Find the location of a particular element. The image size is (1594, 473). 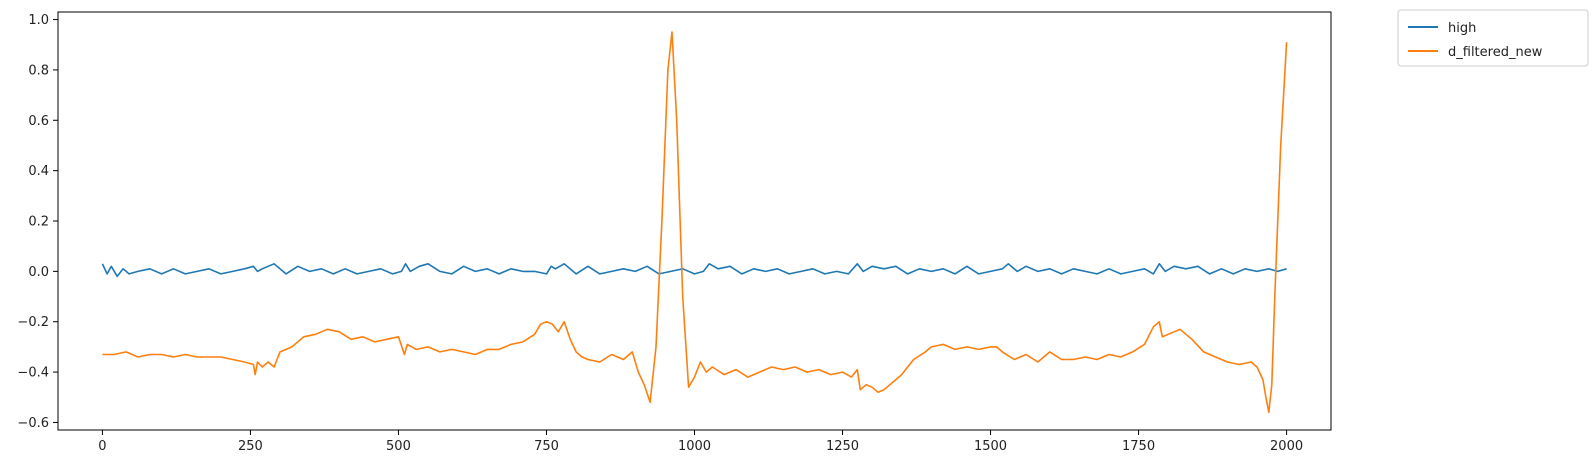

x-tick-label: 250 is located at coordinates (250, 446).